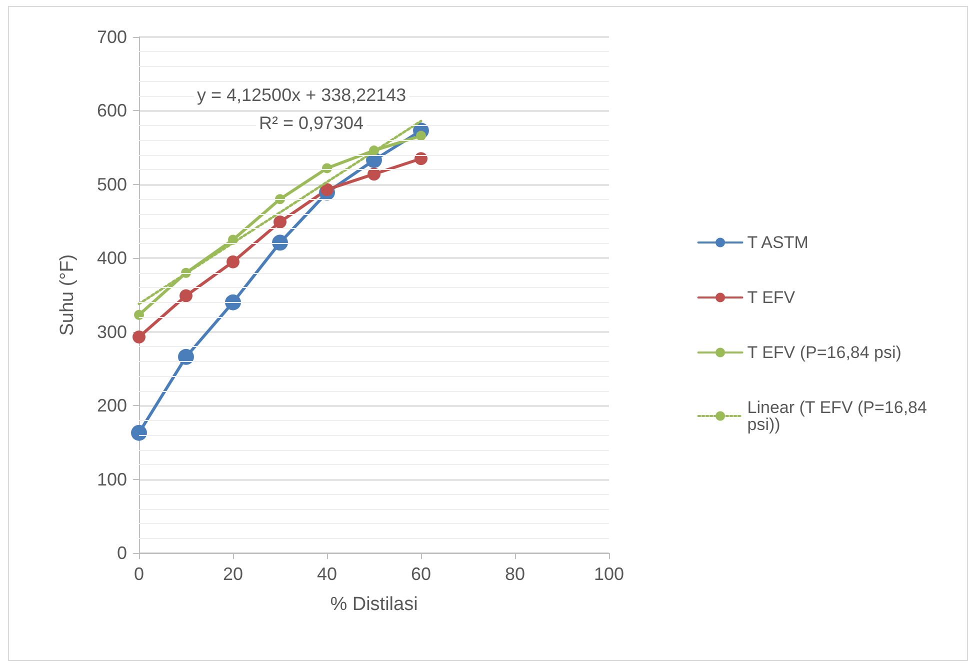 The height and width of the screenshot is (668, 977). What do you see at coordinates (111, 332) in the screenshot?
I see `y-tick-label: 300` at bounding box center [111, 332].